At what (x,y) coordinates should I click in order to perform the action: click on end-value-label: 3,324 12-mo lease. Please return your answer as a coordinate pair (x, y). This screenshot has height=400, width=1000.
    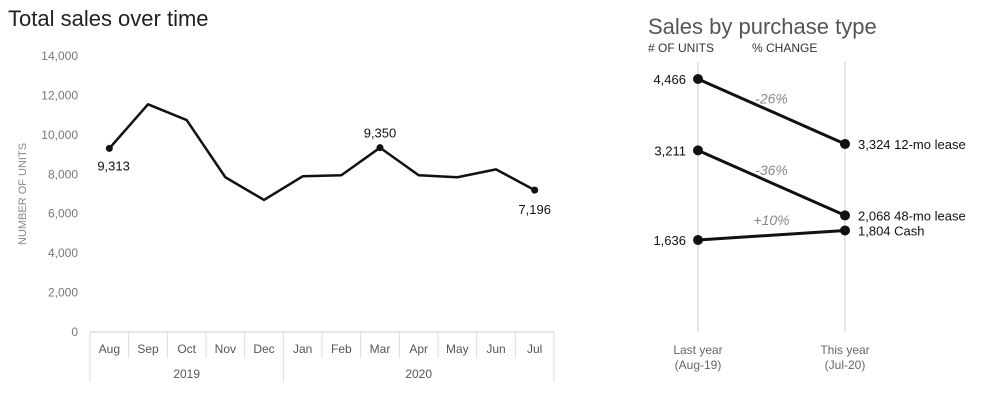
    Looking at the image, I should click on (912, 144).